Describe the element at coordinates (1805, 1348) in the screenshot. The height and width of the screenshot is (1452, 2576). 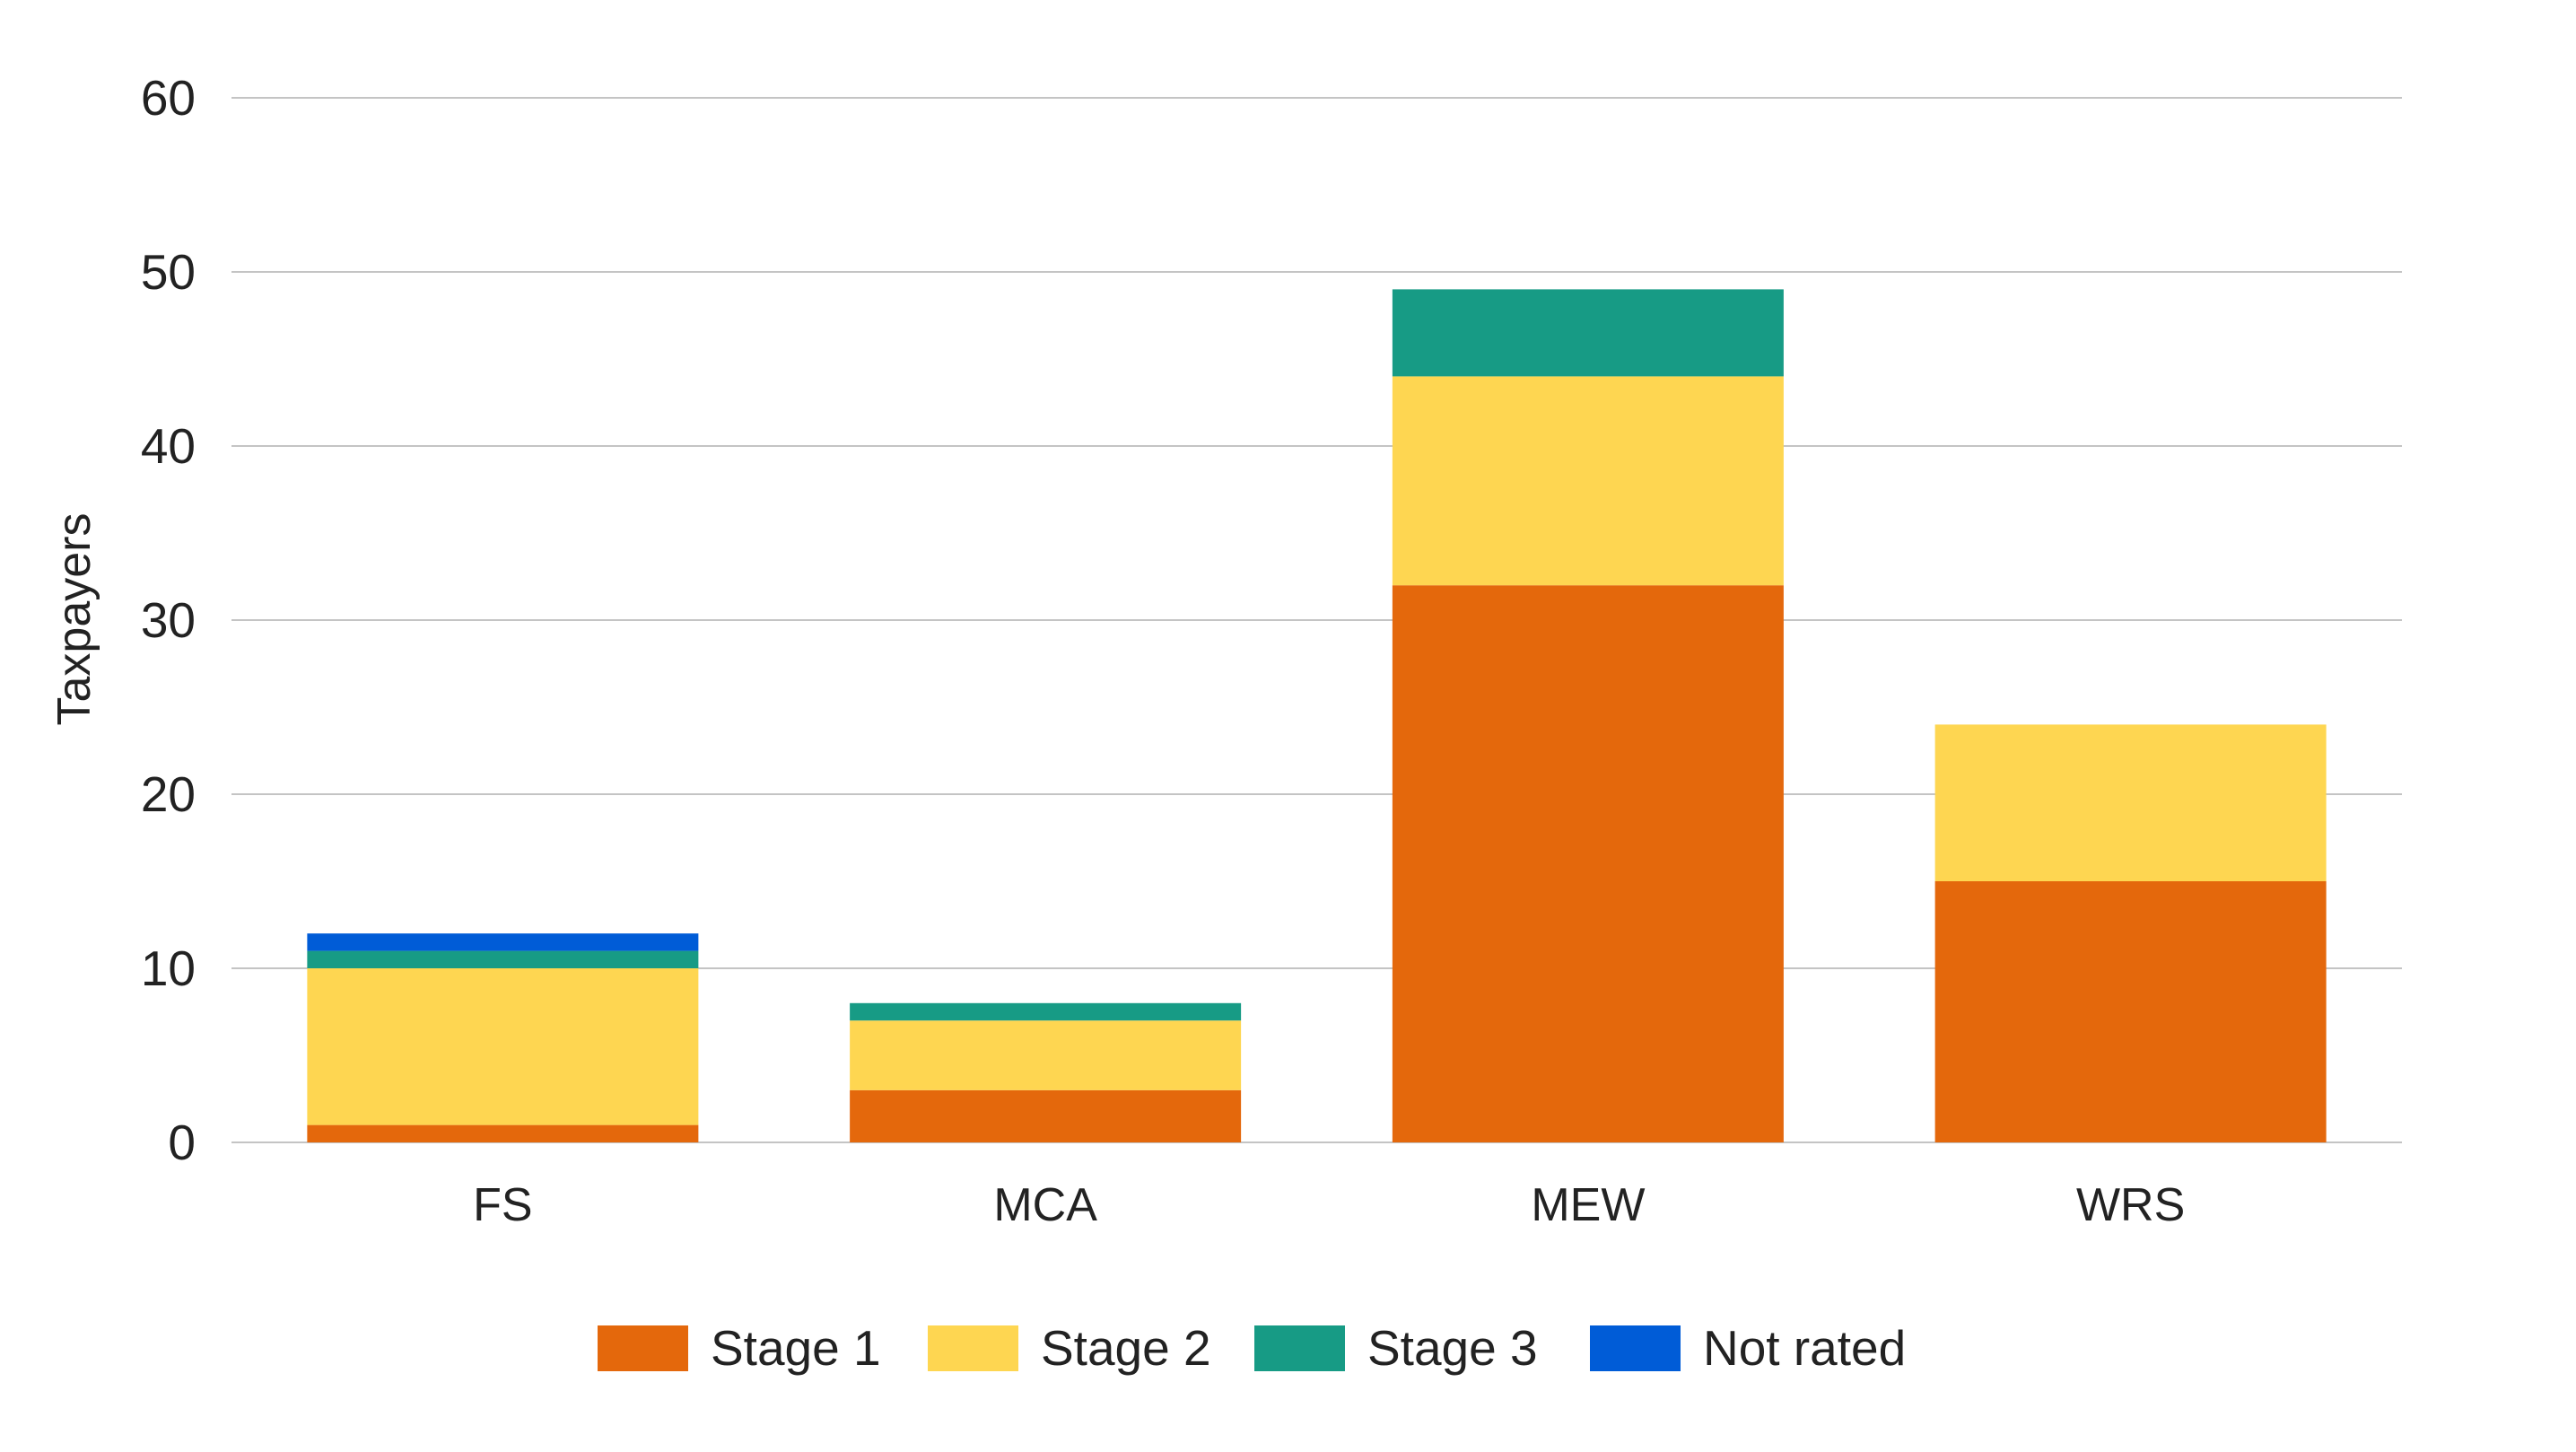
I see `legend-label: Not rated` at that location.